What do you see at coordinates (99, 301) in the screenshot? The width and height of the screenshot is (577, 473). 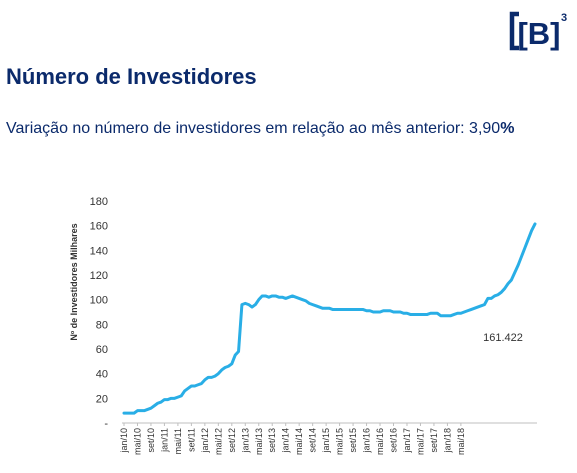 I see `y-tick-label: 100` at bounding box center [99, 301].